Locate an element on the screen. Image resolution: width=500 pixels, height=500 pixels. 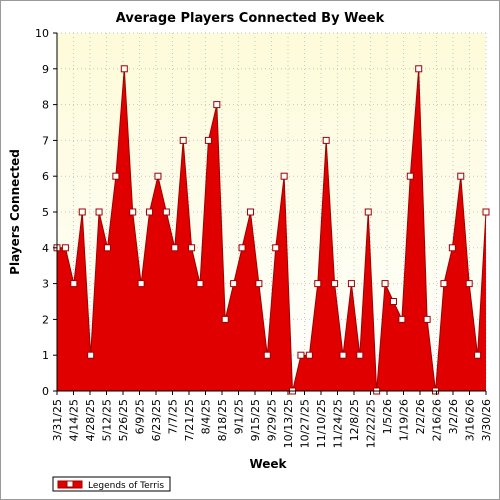
x-tick-label: 5/26/25 is located at coordinates (123, 420).